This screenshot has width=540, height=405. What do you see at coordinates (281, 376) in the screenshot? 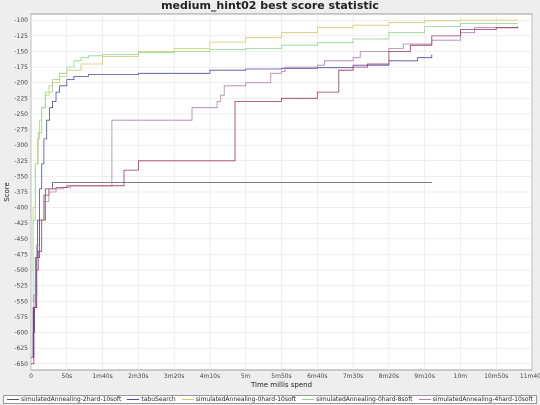
I see `x-tick-label: 5m50s` at bounding box center [281, 376].